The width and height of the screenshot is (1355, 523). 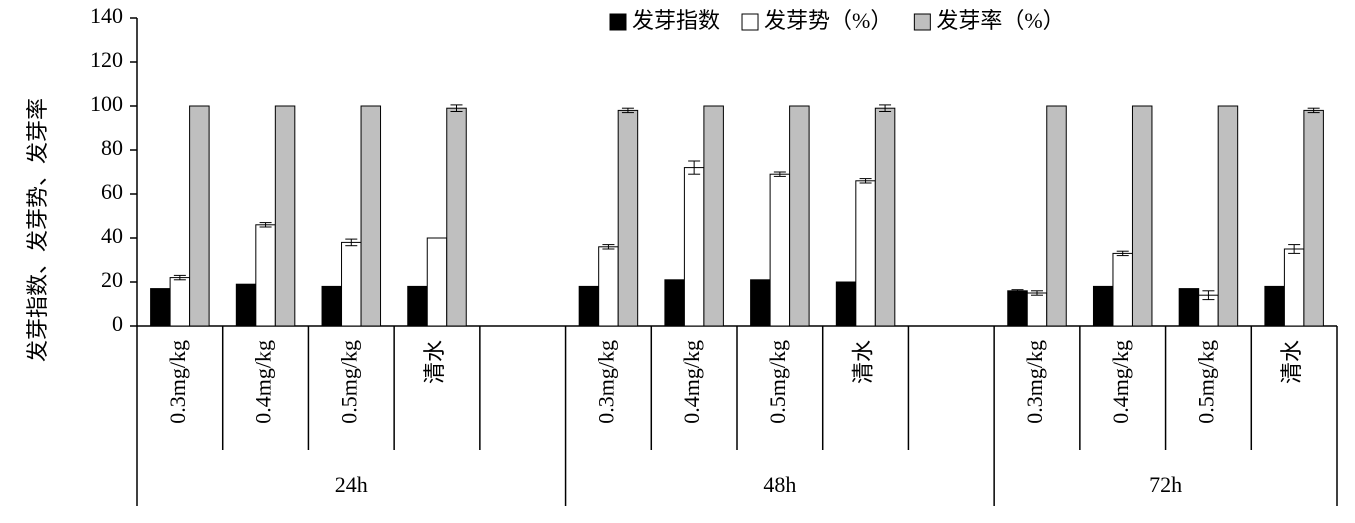 I want to click on legend-label: 发芽指数, so click(x=676, y=20).